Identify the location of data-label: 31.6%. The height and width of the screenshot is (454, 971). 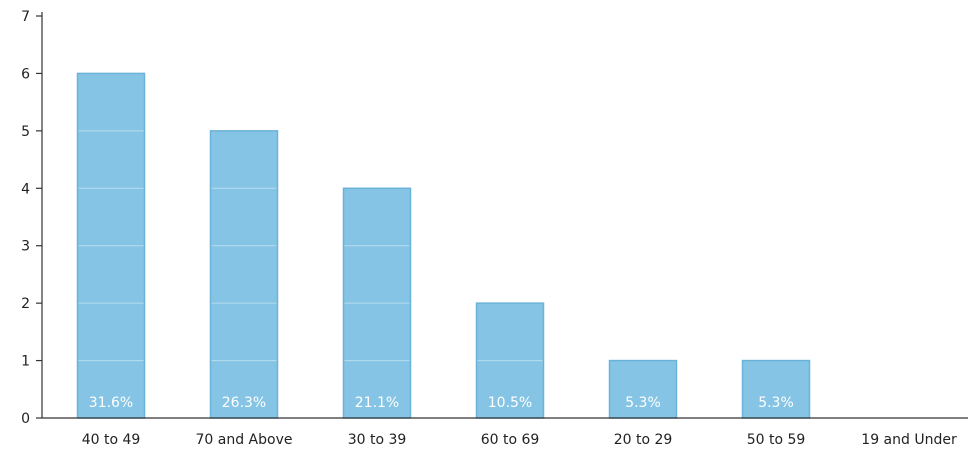
(111, 403).